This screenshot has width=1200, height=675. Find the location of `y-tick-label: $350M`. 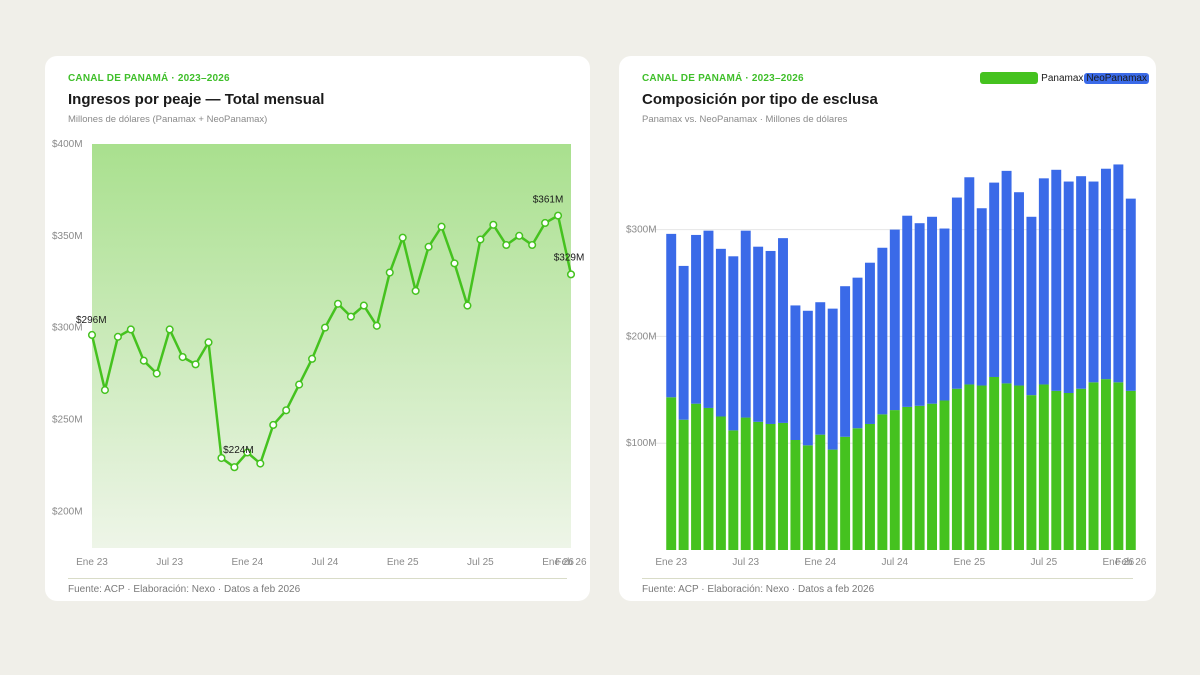

y-tick-label: $350M is located at coordinates (67, 236).